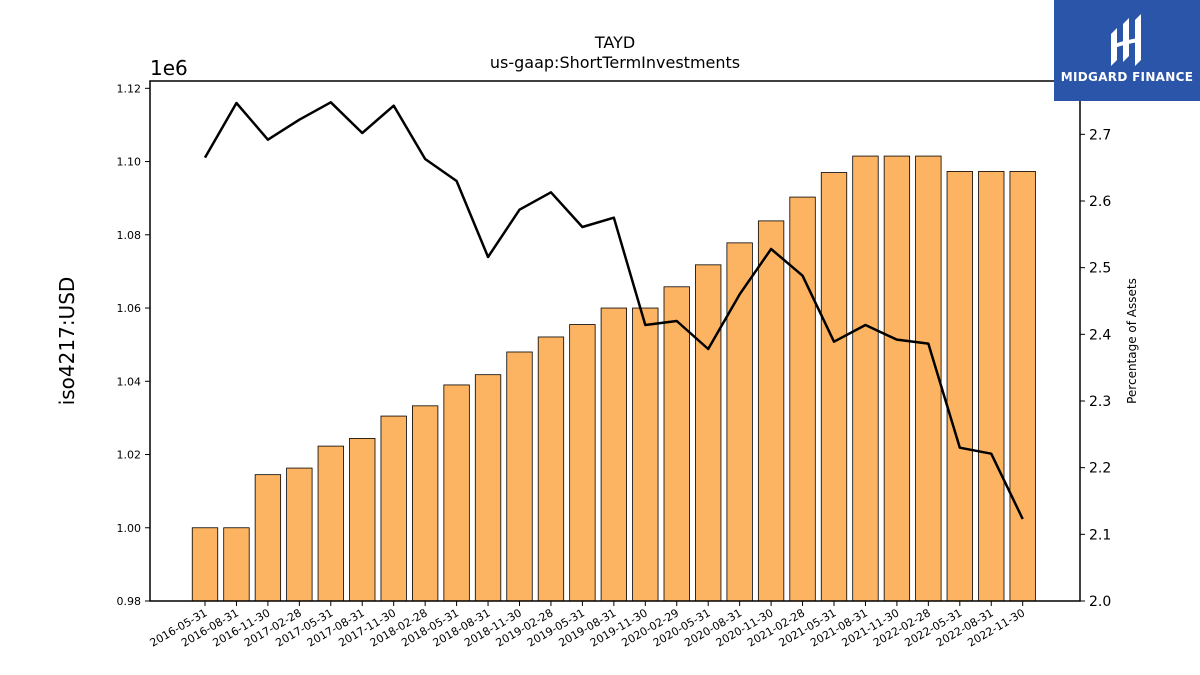  I want to click on y-right-tick-label: 2.1, so click(1100, 535).